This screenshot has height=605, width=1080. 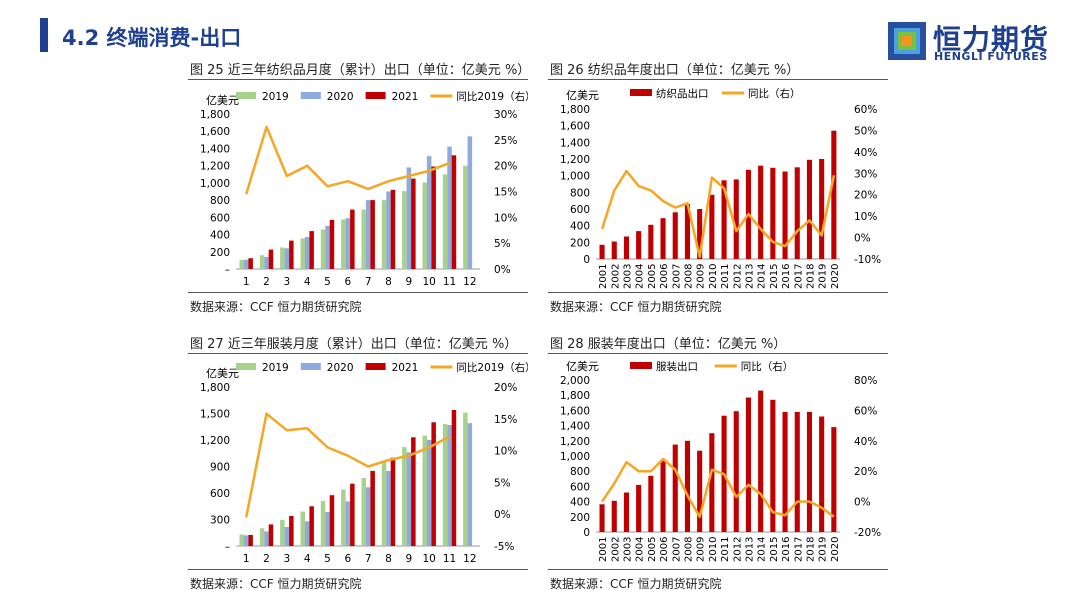 What do you see at coordinates (408, 559) in the screenshot?
I see `x-tick-label: 9` at bounding box center [408, 559].